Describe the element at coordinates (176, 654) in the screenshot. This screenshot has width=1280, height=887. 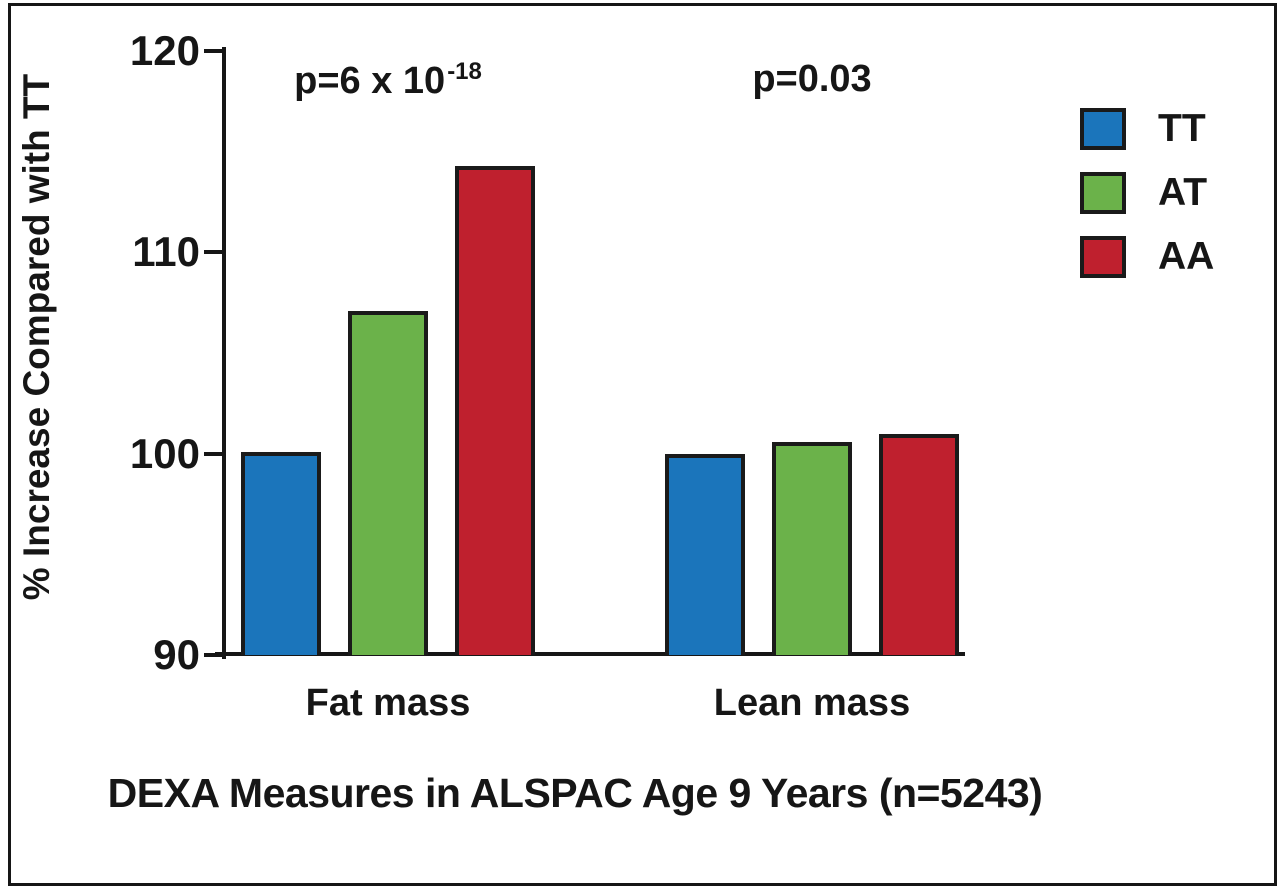
I see `y-tick-label: 90` at that location.